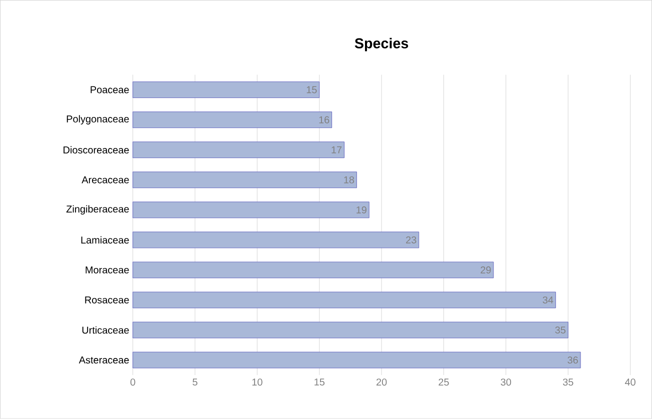 The image size is (652, 419). Describe the element at coordinates (107, 270) in the screenshot. I see `y-tick-label: Moraceae` at that location.